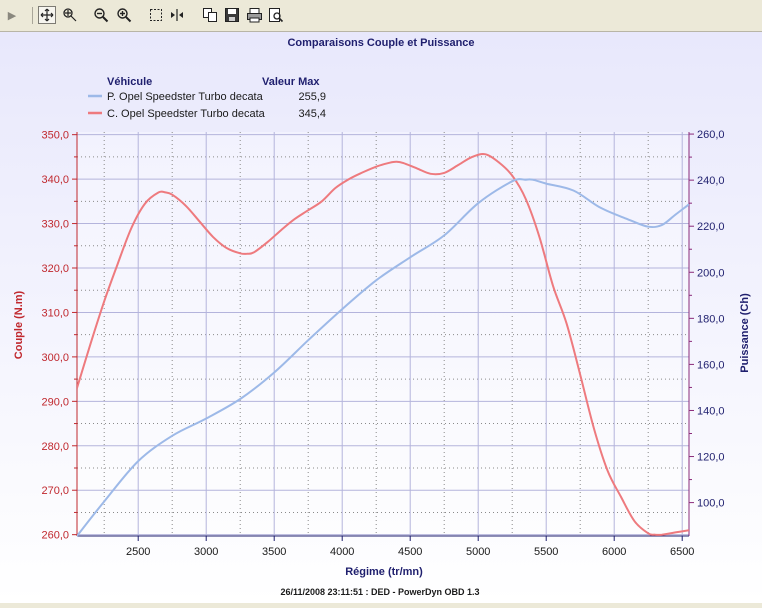 The image size is (762, 608). Describe the element at coordinates (210, 15) in the screenshot. I see `copy-icon` at that location.